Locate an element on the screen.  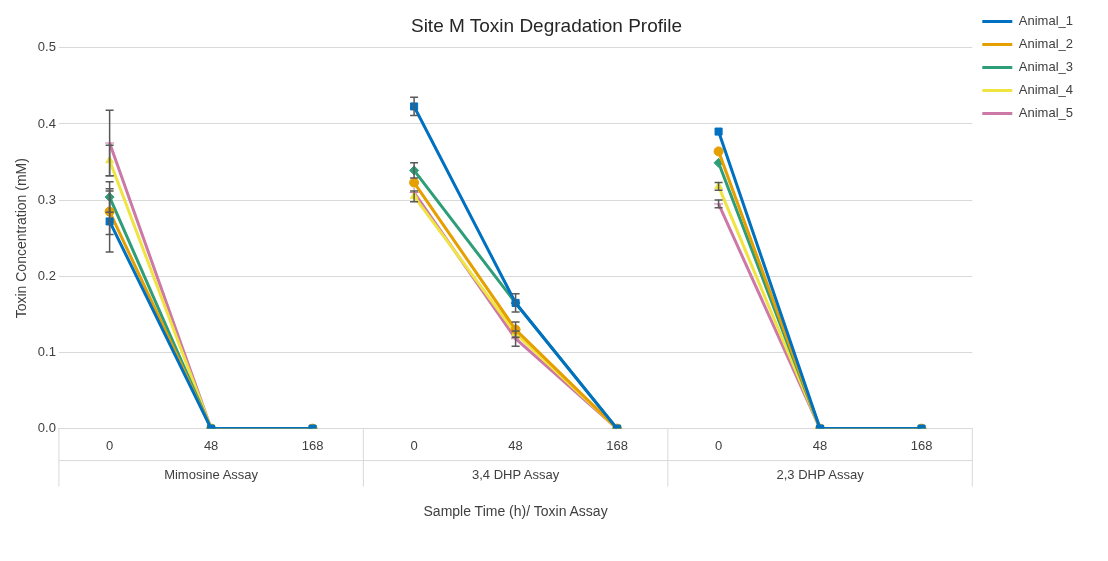
text: Mimosine Assay is located at coordinates (211, 475).